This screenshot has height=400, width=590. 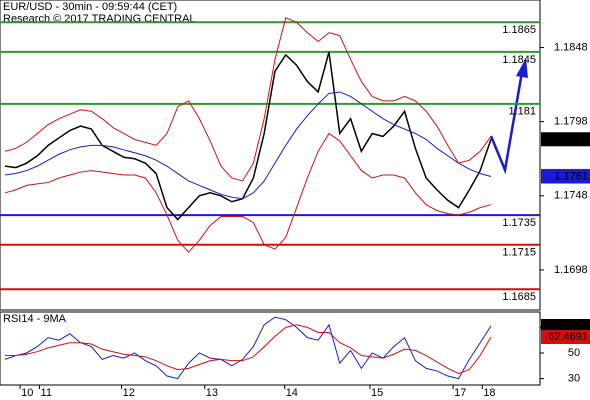 I want to click on level-label: 1.1845, so click(x=519, y=60).